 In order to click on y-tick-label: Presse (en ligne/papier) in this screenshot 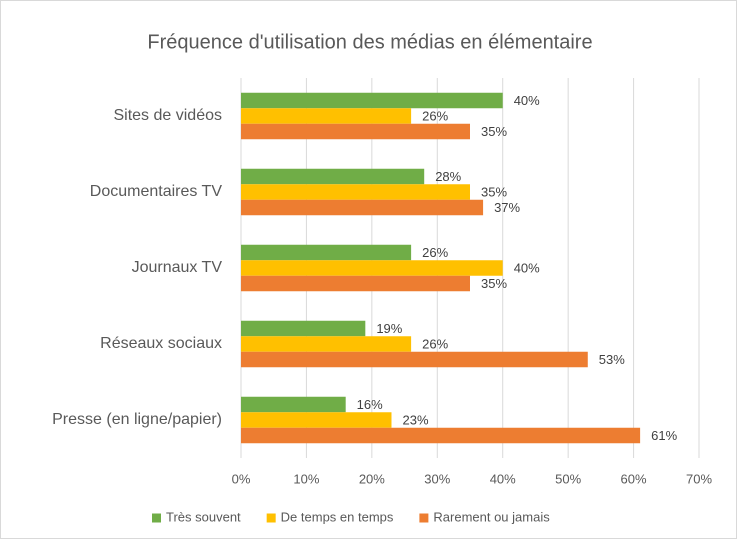, I will do `click(137, 419)`.